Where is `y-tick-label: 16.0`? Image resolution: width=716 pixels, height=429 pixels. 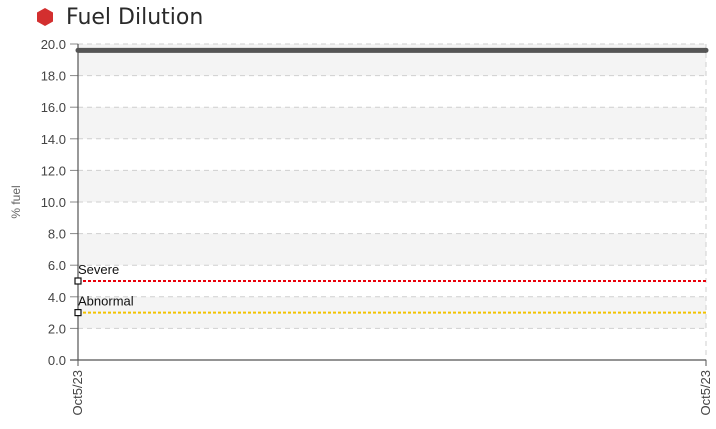
y-tick-label: 16.0 is located at coordinates (53, 107).